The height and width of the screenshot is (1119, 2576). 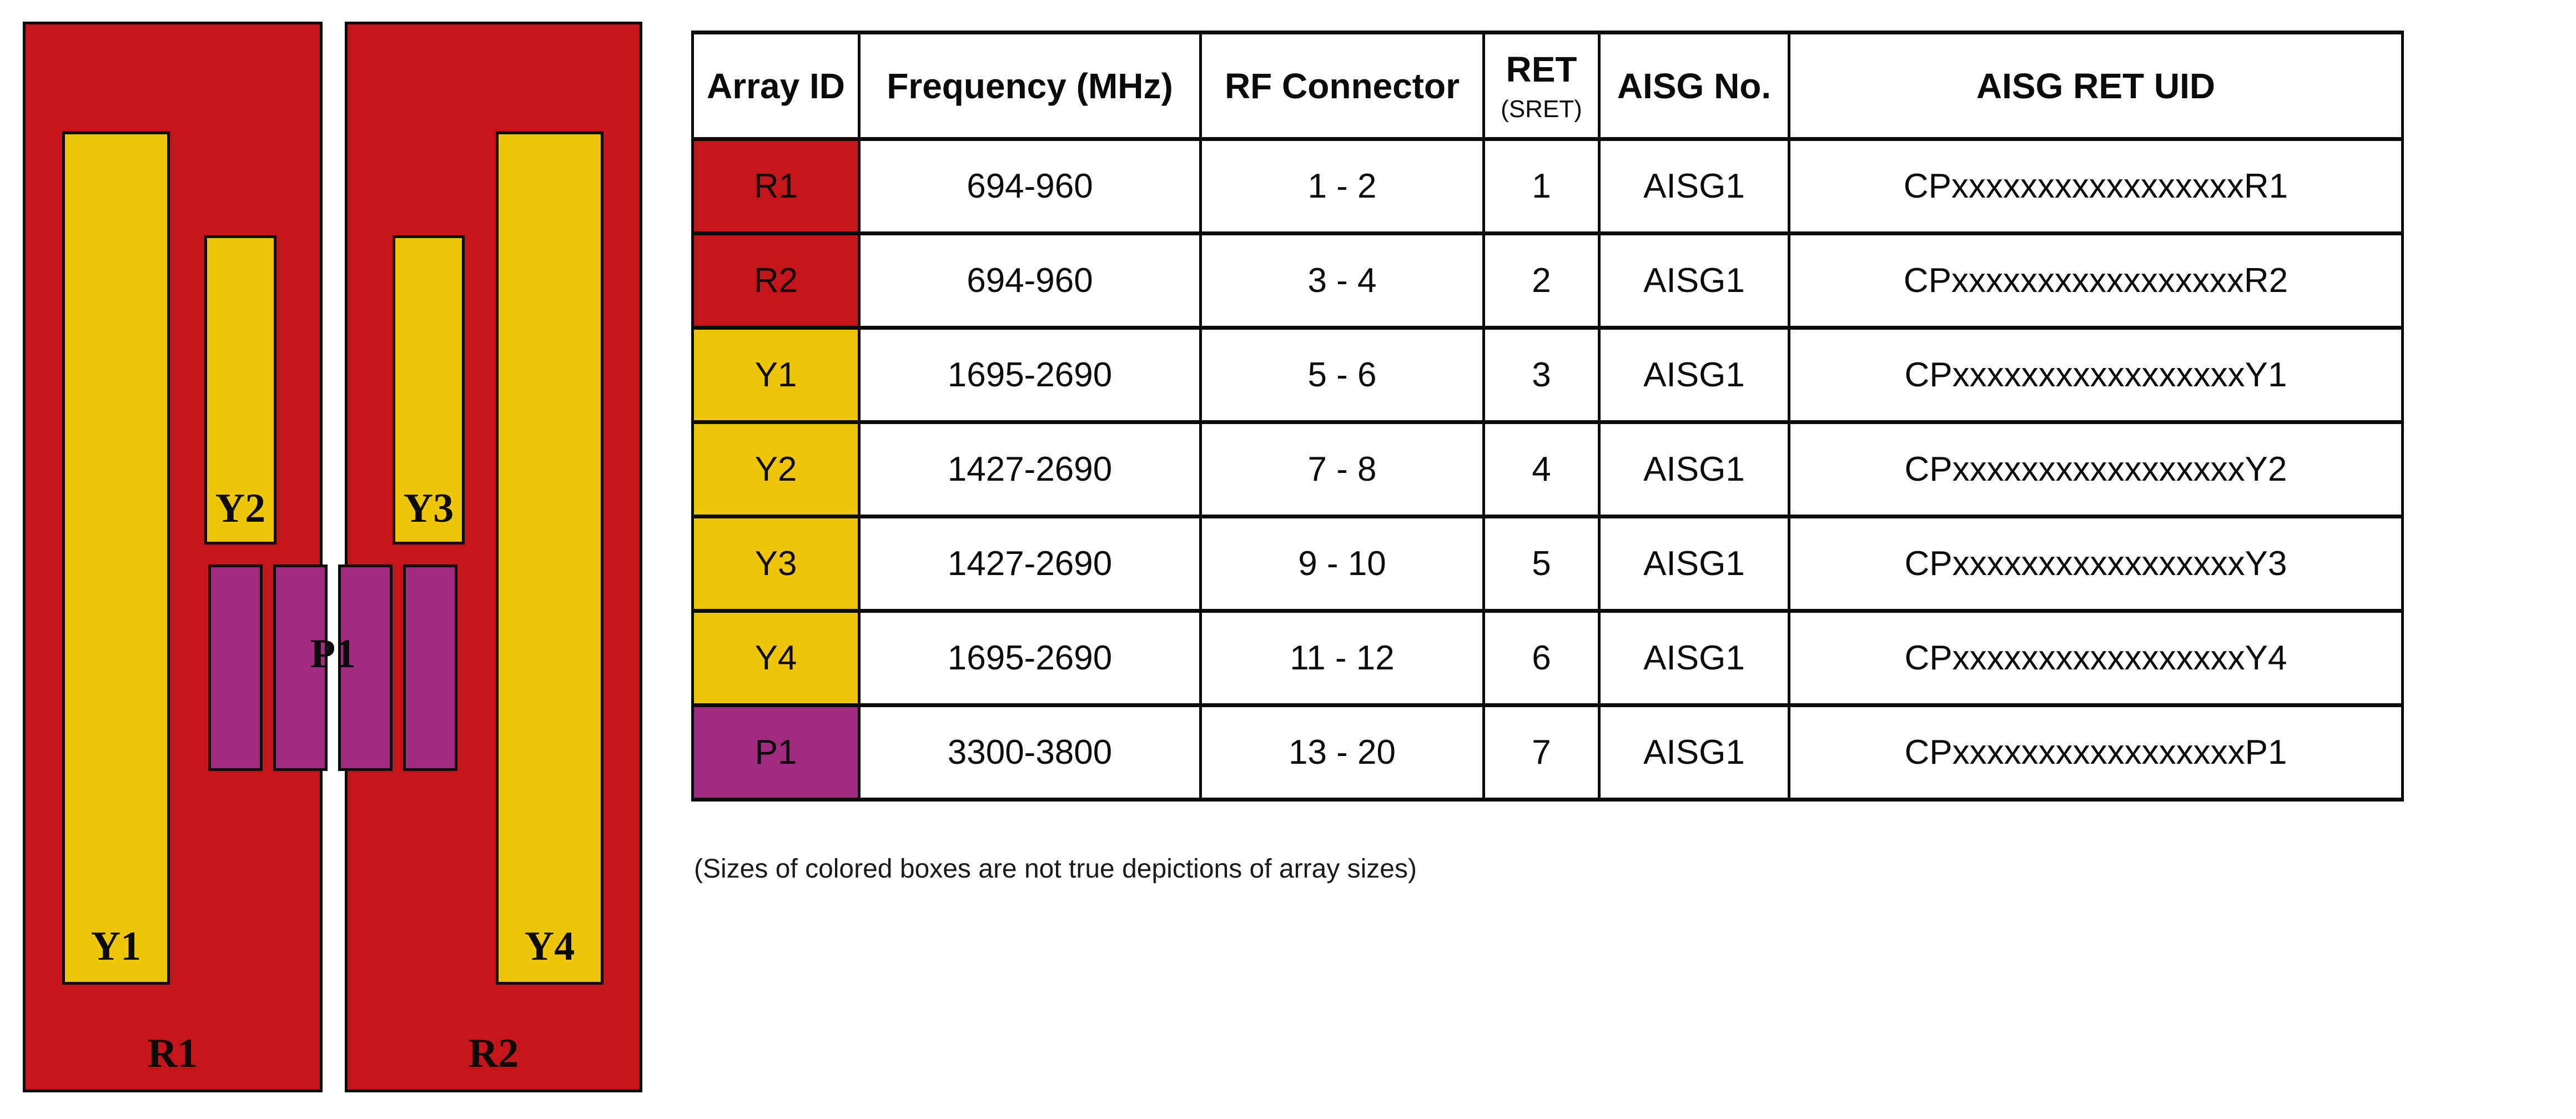 What do you see at coordinates (1542, 658) in the screenshot?
I see `ret-cell: 6` at bounding box center [1542, 658].